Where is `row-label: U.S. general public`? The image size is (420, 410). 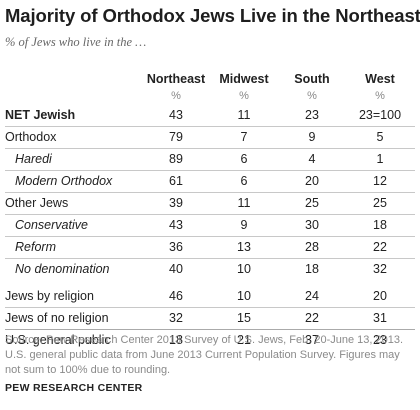
row-label: U.S. general public is located at coordinates (58, 340).